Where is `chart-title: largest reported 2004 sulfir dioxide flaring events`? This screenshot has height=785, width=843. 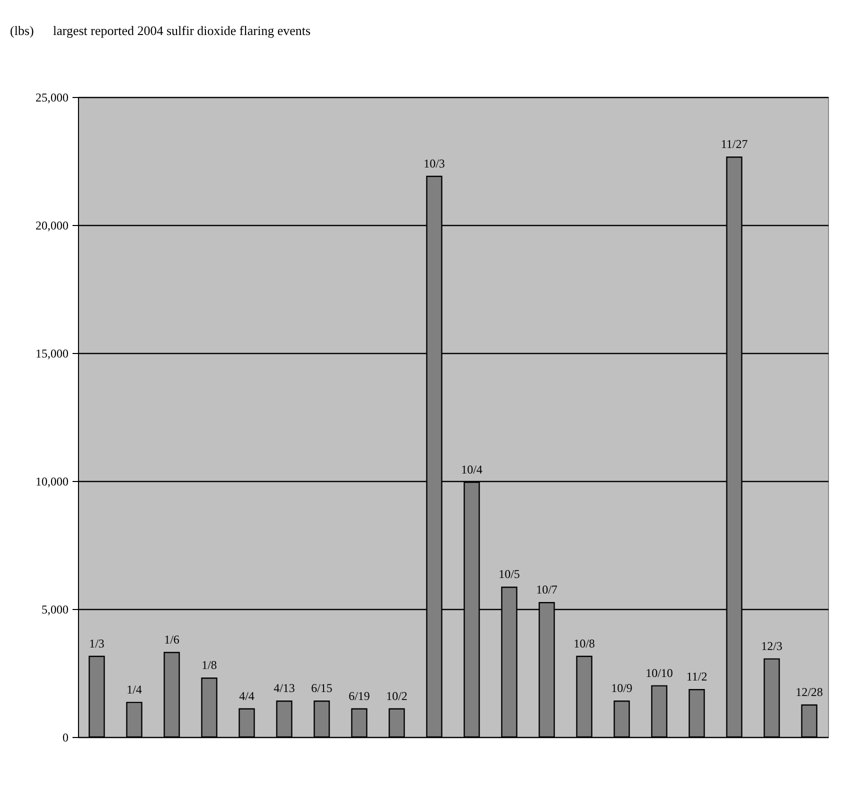
chart-title: largest reported 2004 sulfir dioxide flaring events is located at coordinates (182, 30).